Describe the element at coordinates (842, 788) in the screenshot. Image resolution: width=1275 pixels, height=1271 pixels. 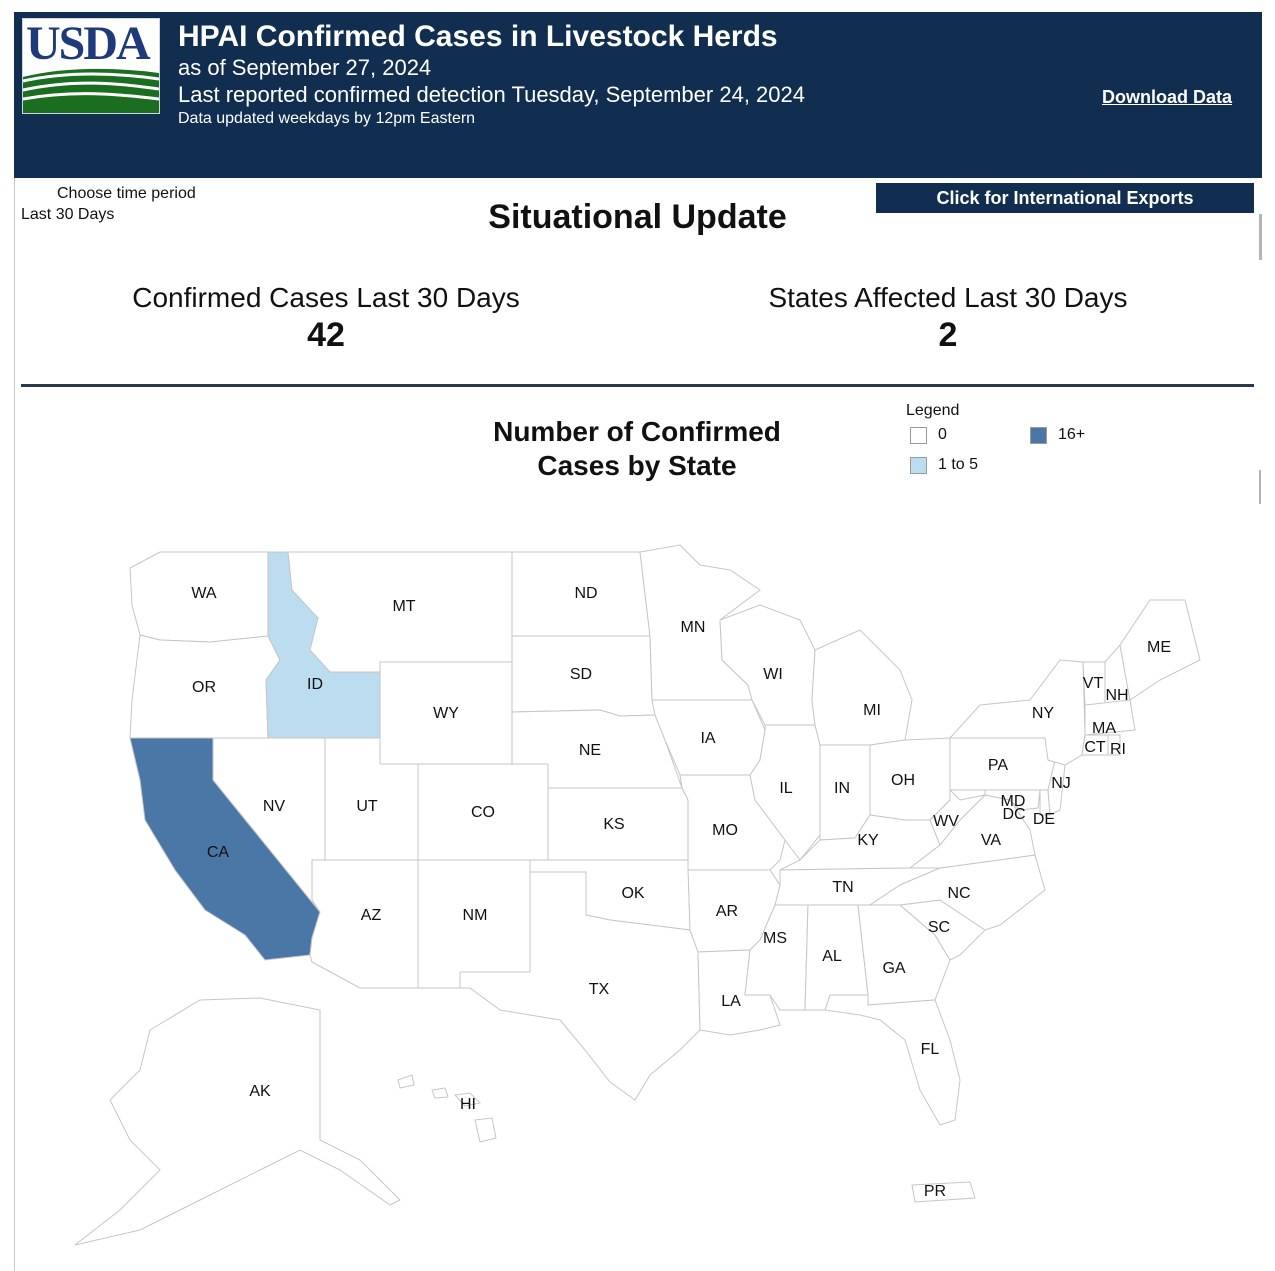
I see `state-label-in: IN` at that location.